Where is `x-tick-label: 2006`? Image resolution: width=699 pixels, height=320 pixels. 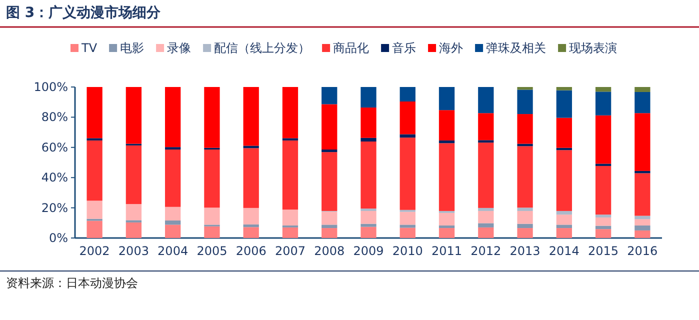
x-tick-label: 2006 is located at coordinates (251, 251).